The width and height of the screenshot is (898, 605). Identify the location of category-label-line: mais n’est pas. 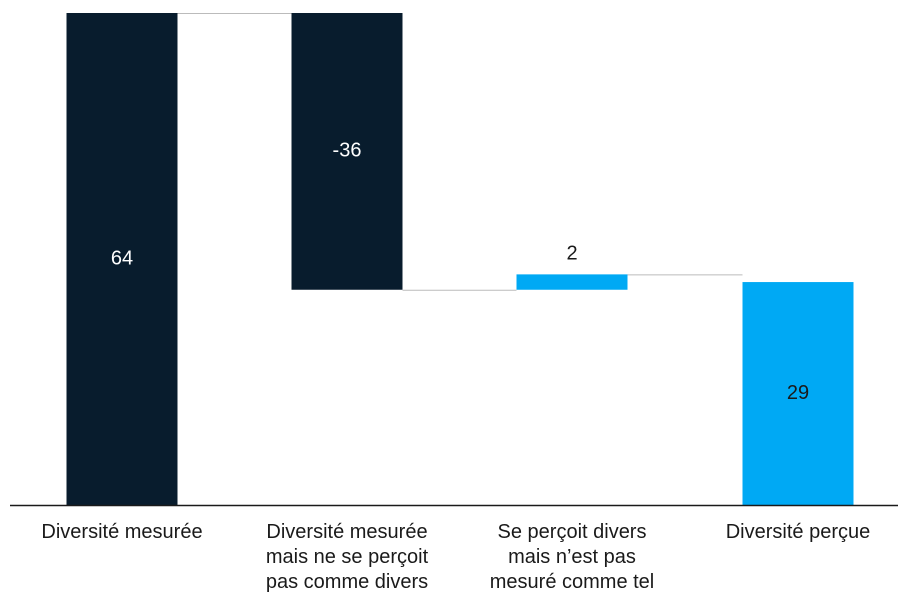
(572, 557).